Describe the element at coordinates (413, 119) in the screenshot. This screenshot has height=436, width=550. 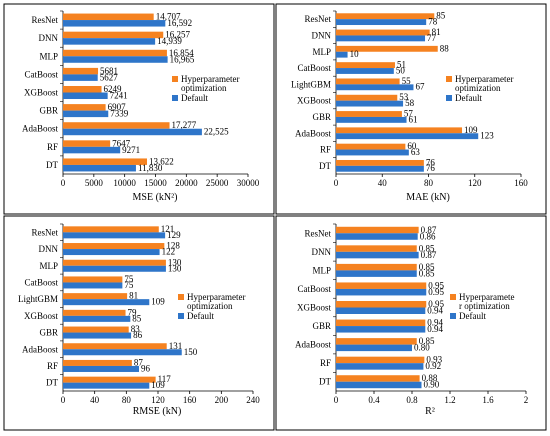
I see `data-label: 61` at that location.